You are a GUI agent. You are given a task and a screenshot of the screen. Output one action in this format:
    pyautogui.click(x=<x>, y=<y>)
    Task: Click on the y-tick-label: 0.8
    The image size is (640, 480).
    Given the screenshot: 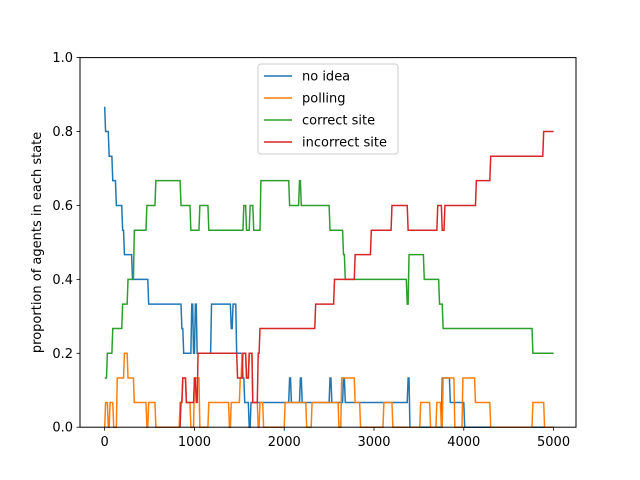 What is the action you would take?
    pyautogui.click(x=62, y=132)
    